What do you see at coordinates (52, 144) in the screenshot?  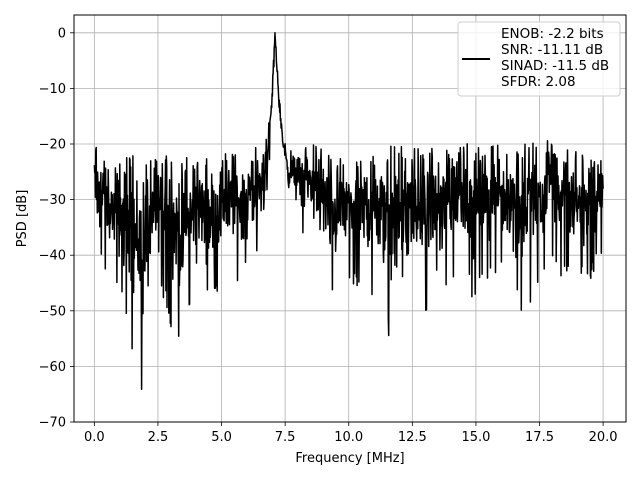 I see `y-tick-label: −20` at bounding box center [52, 144].